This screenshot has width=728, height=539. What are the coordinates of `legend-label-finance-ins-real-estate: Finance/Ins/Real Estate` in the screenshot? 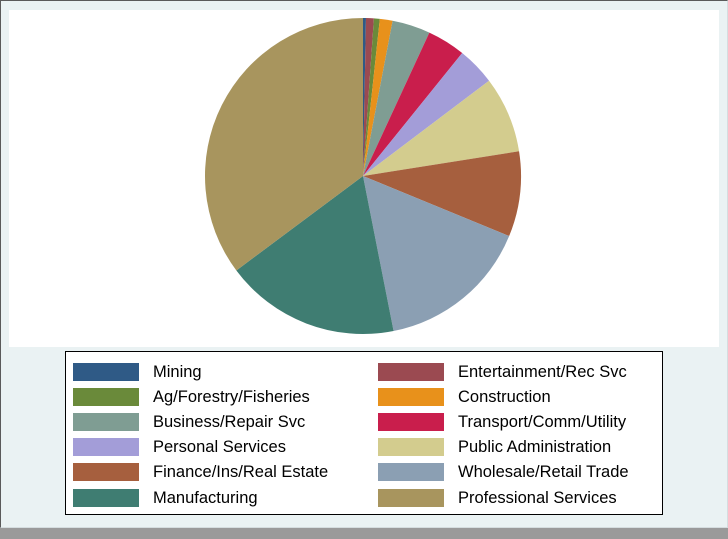 It's located at (241, 471).